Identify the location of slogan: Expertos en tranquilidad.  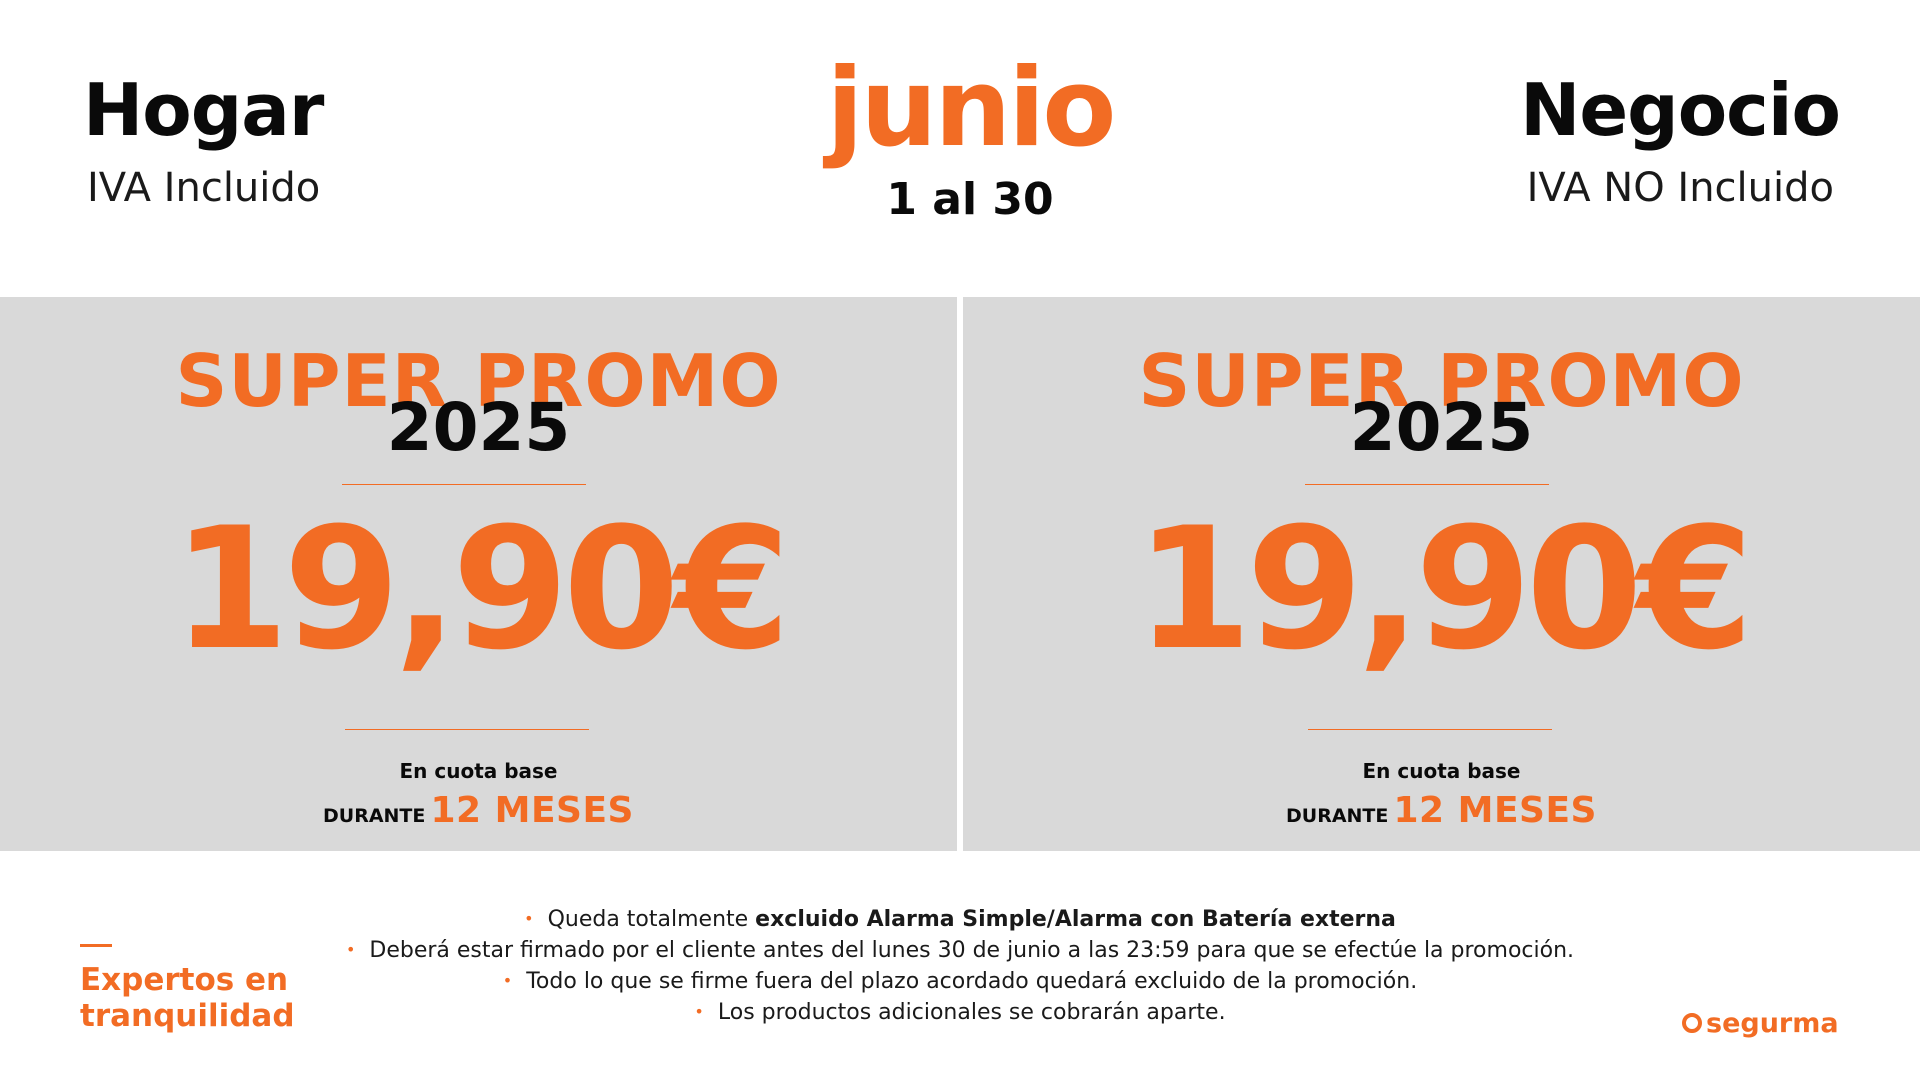
(187, 998).